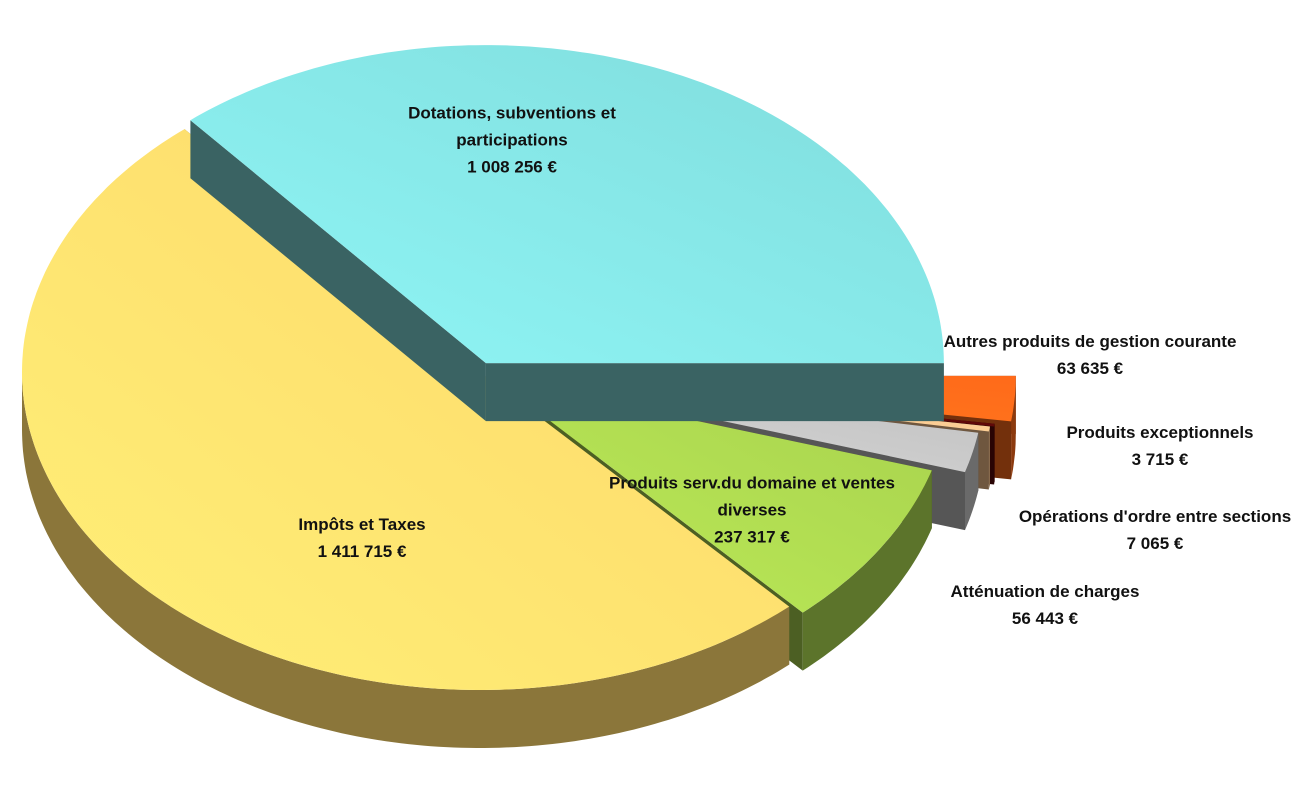 Image resolution: width=1297 pixels, height=790 pixels. What do you see at coordinates (1045, 618) in the screenshot?
I see `value-label: 56 443 €` at bounding box center [1045, 618].